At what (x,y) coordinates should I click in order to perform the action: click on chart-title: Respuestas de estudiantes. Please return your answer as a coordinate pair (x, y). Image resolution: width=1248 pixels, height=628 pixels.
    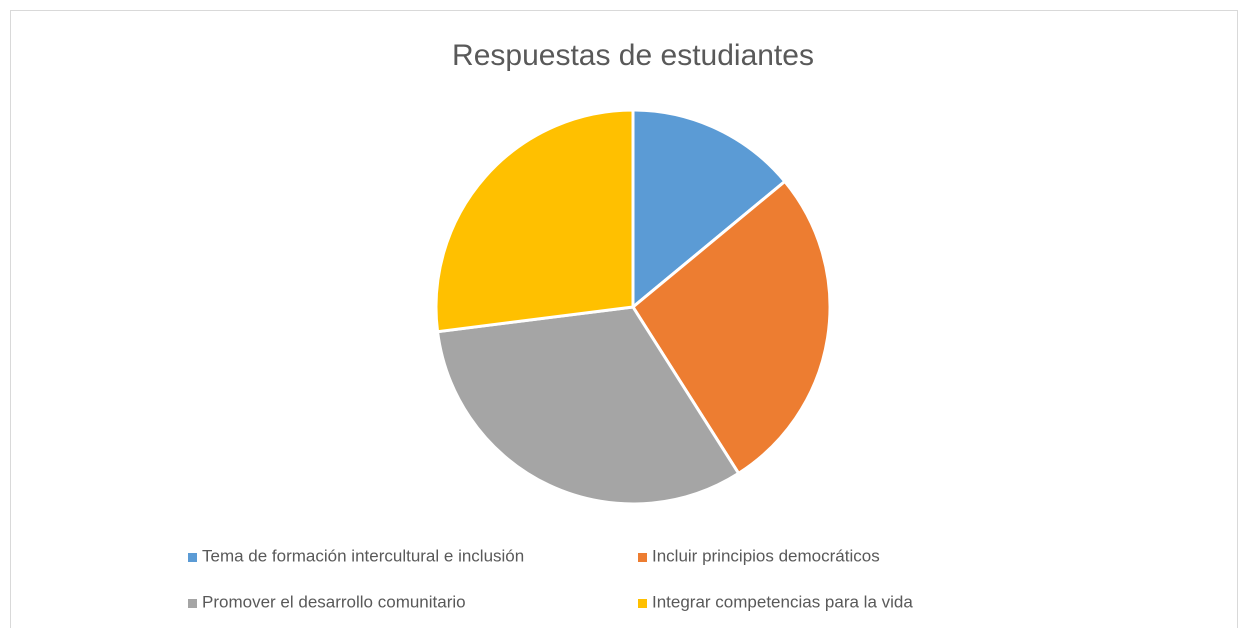
    Looking at the image, I should click on (633, 55).